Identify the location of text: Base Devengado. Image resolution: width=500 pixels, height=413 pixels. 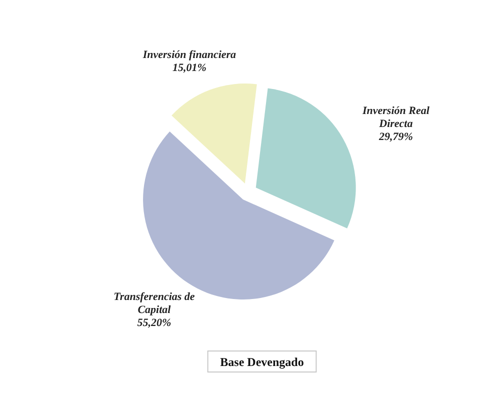
(262, 362).